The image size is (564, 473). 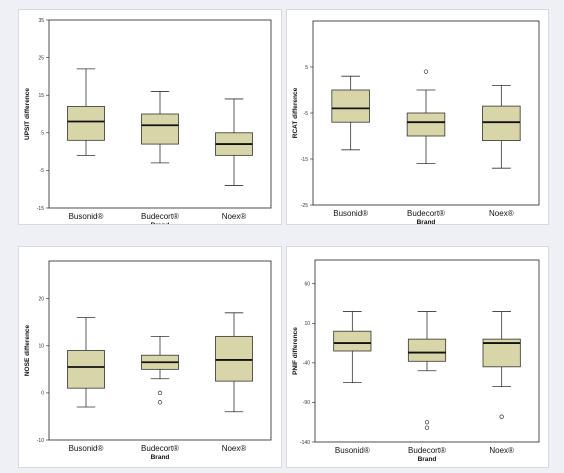 What do you see at coordinates (305, 443) in the screenshot?
I see `y-tick-label: -140` at bounding box center [305, 443].